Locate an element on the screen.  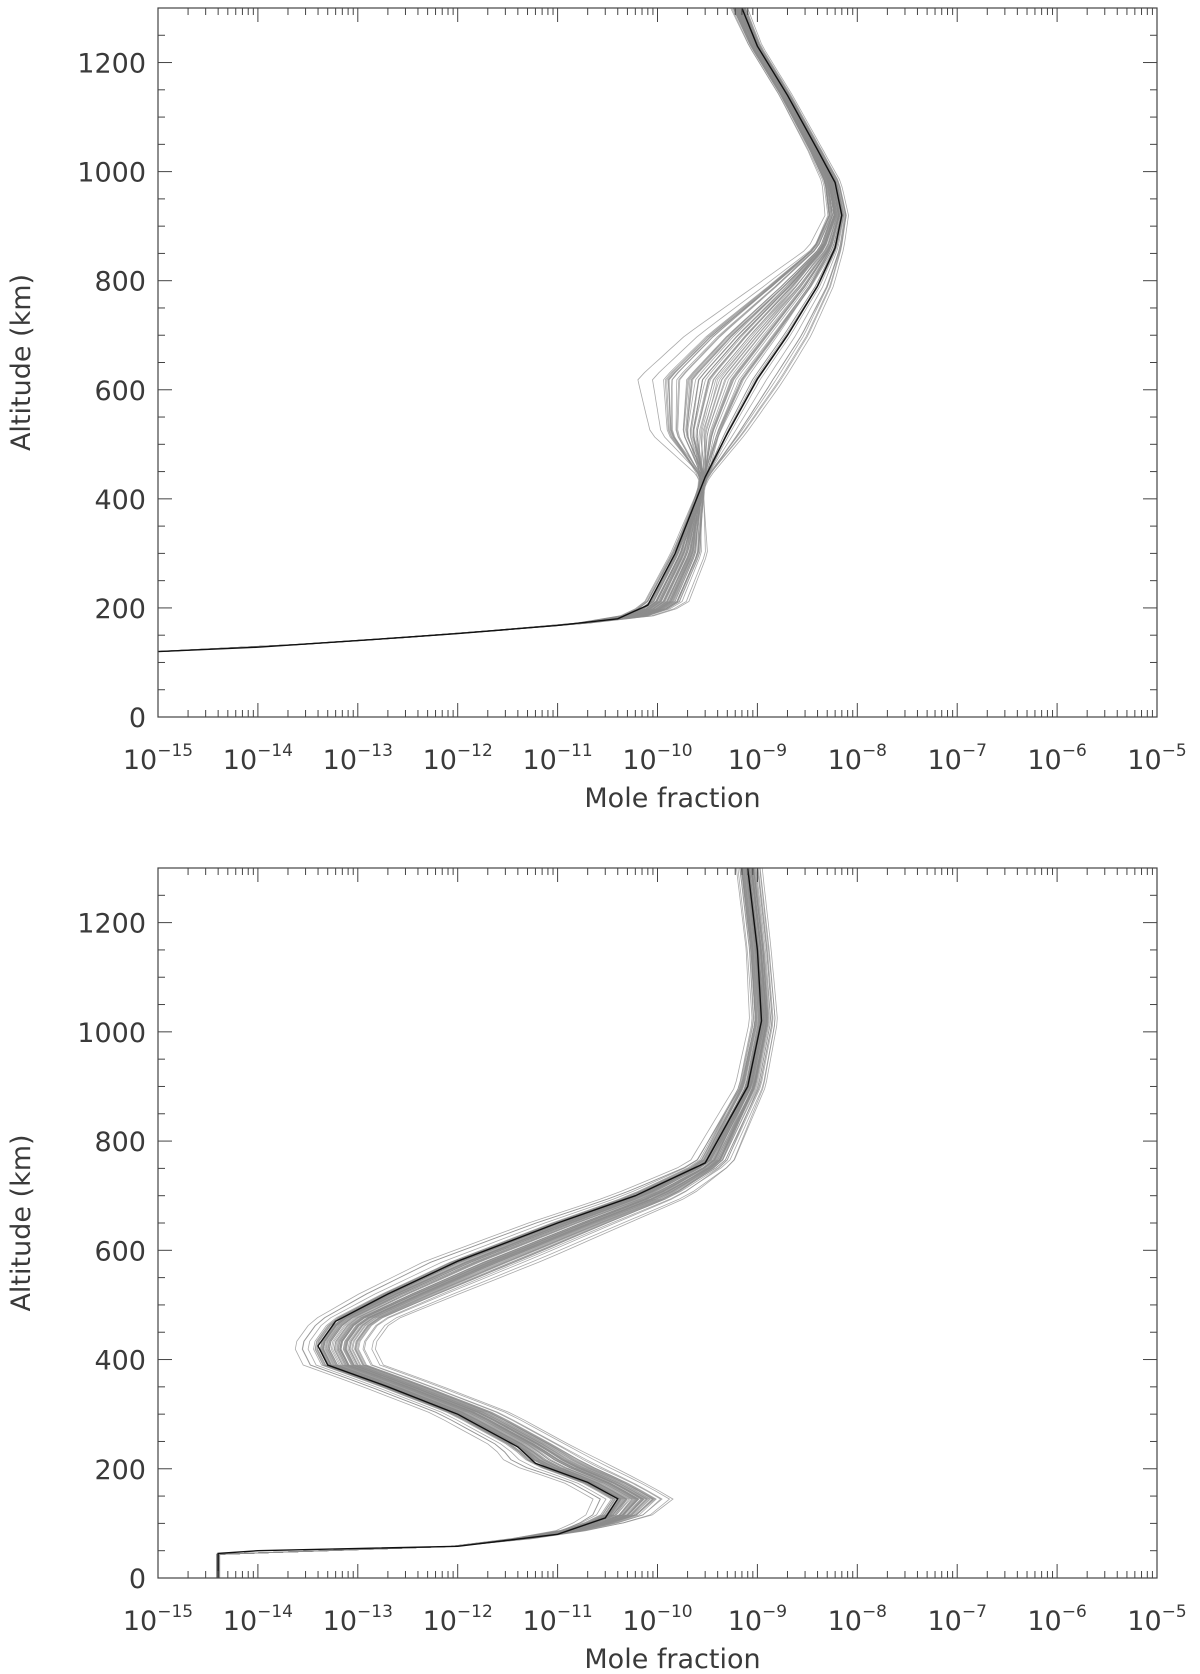
x-tick-label: 10⁻⁶ is located at coordinates (1056, 1619).